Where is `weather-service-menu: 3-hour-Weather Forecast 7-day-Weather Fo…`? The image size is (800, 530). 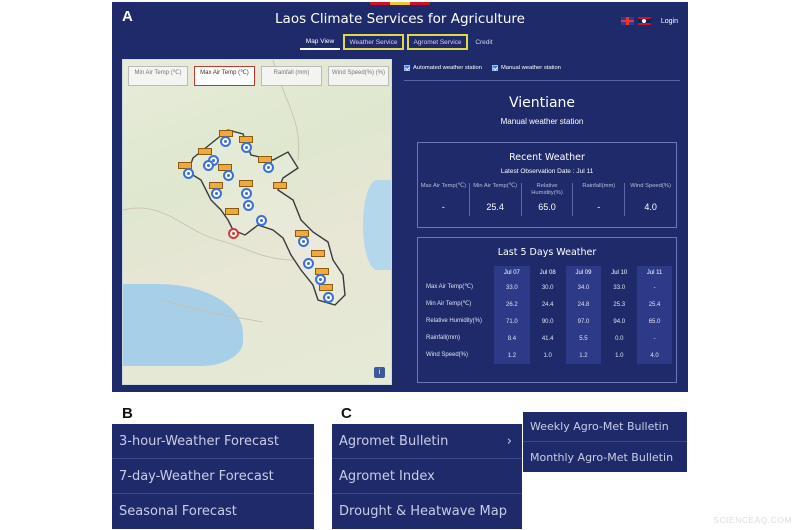 weather-service-menu: 3-hour-Weather Forecast 7-day-Weather Fo… is located at coordinates (213, 476).